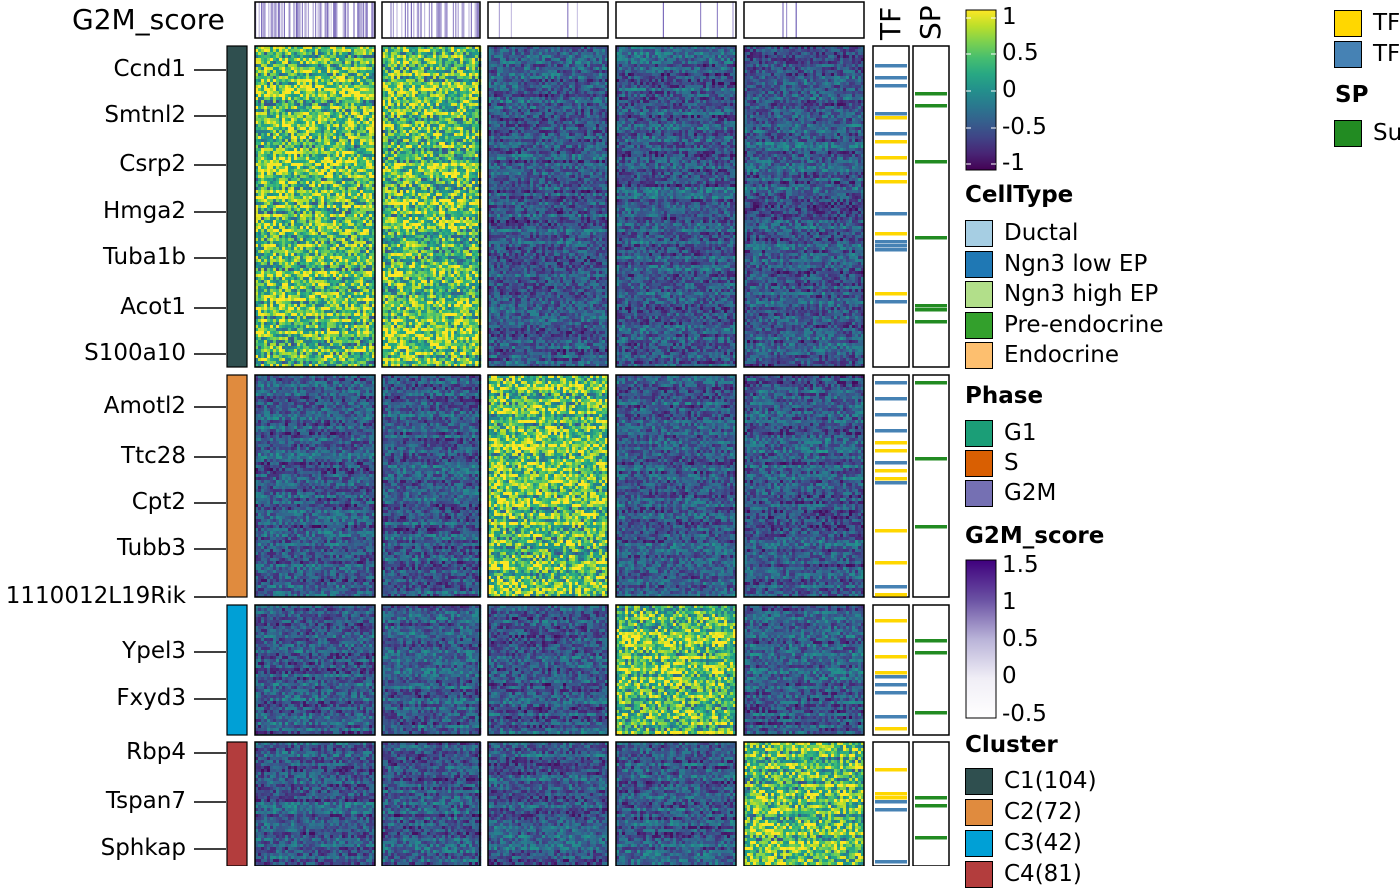 The height and width of the screenshot is (888, 1400). What do you see at coordinates (1081, 294) in the screenshot?
I see `celltype-label: Ngn3 high EP` at bounding box center [1081, 294].